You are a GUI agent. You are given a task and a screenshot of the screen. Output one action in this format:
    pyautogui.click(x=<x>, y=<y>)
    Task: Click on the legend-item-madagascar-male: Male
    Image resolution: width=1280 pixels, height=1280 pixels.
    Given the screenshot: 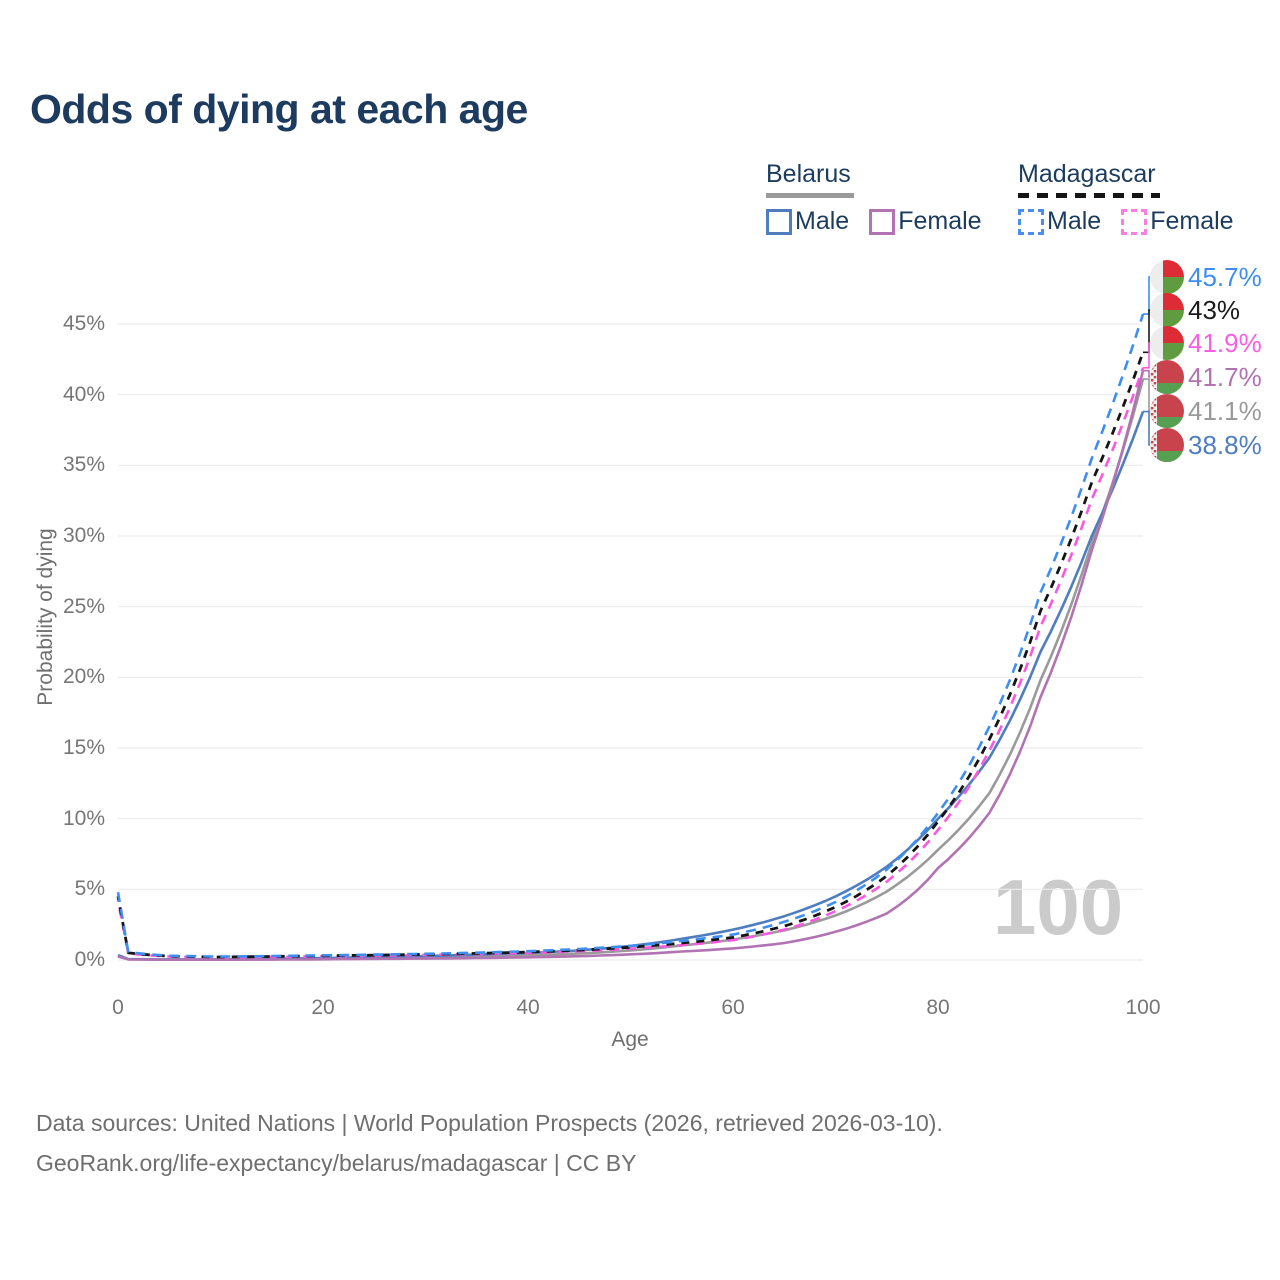 What is the action you would take?
    pyautogui.click(x=1059, y=221)
    